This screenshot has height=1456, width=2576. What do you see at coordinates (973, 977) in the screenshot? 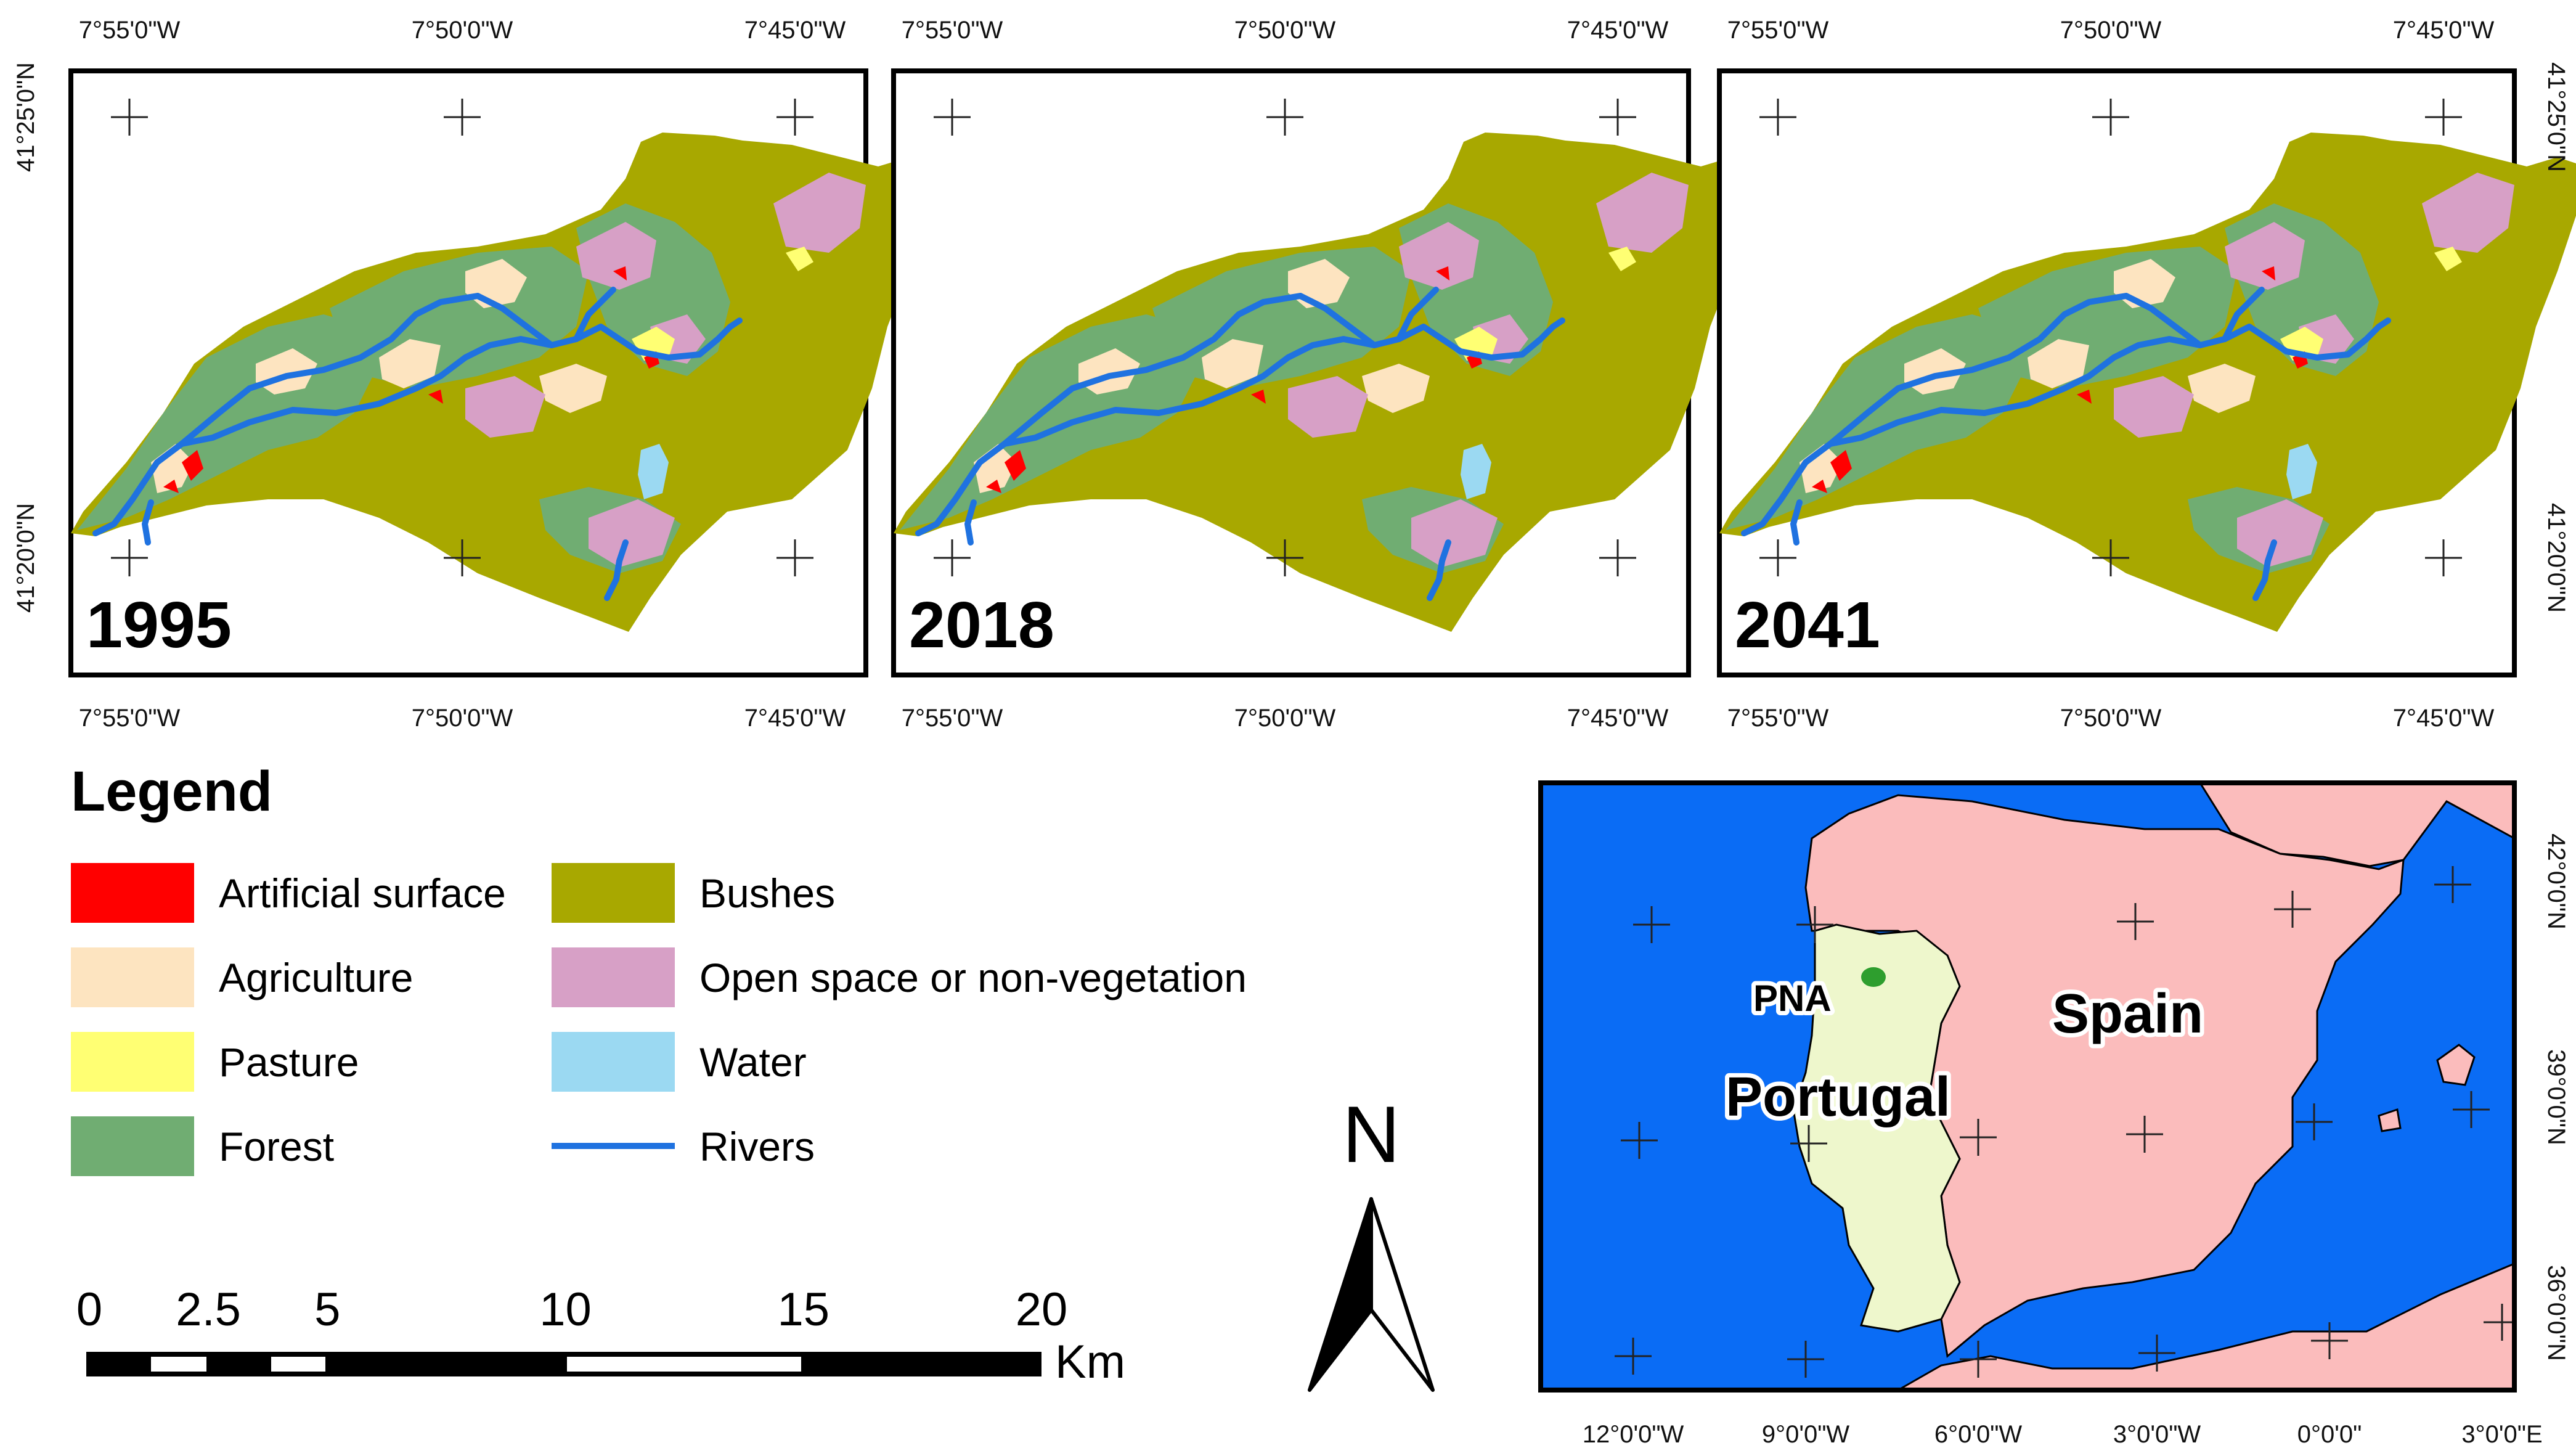
I see `legend-label: Open space or non-vegetation` at bounding box center [973, 977].